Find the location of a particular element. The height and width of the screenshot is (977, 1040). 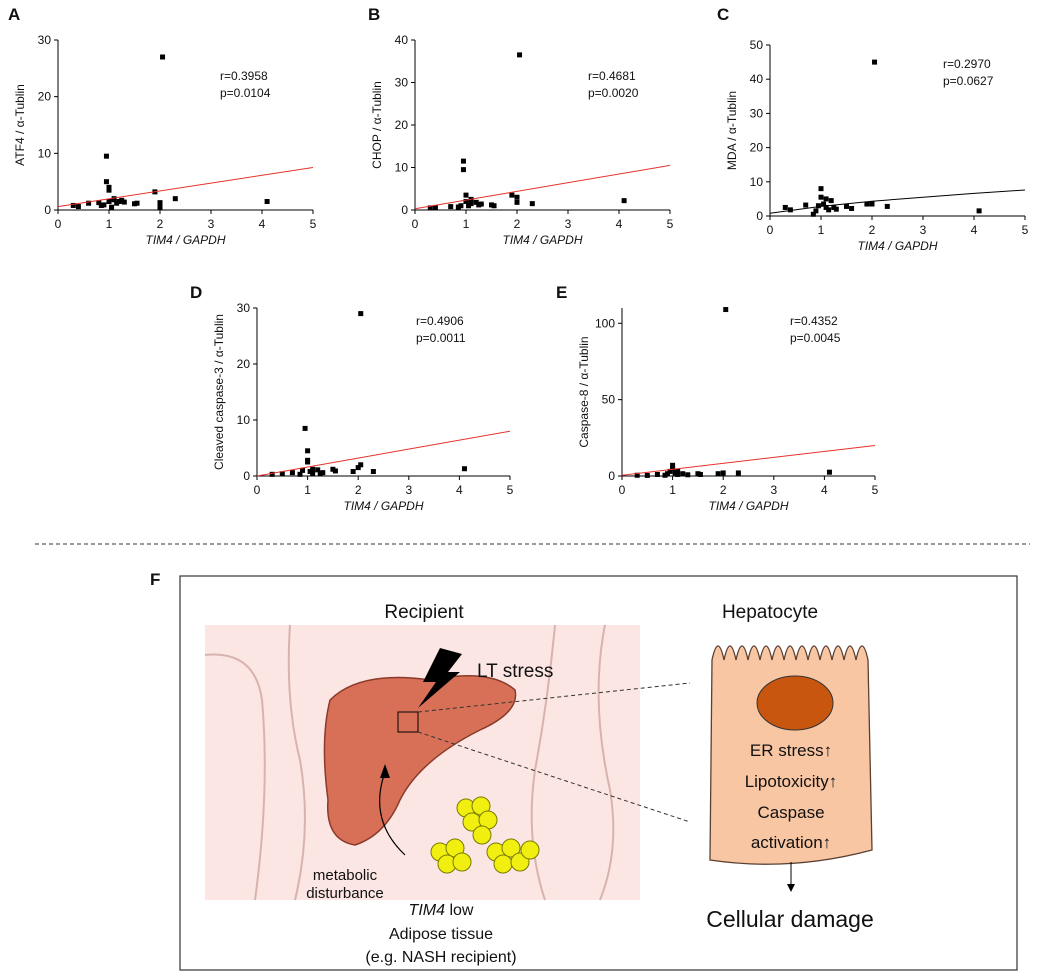

y-tick-label: 100 is located at coordinates (605, 323).